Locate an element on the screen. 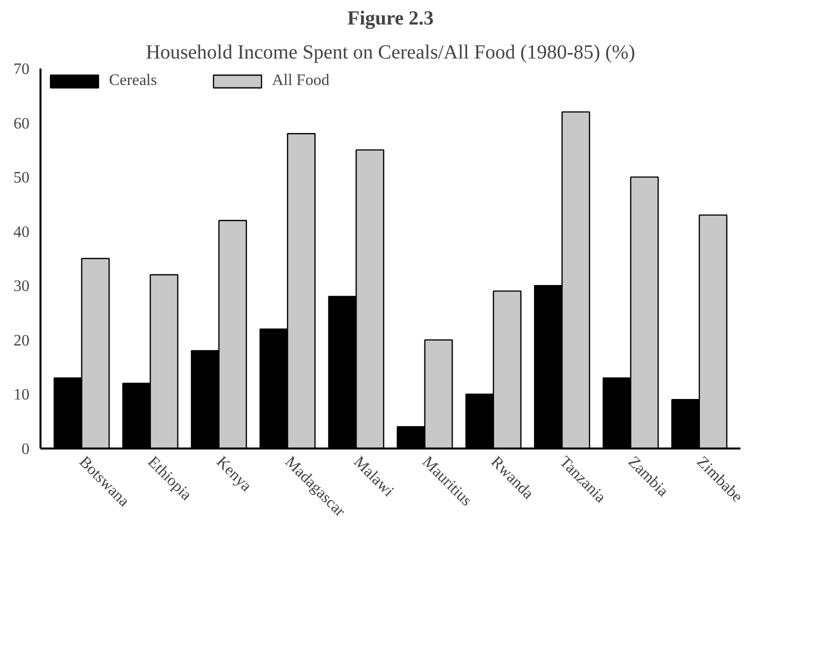 This screenshot has height=659, width=821. chart-title: Figure 2.3 is located at coordinates (390, 19).